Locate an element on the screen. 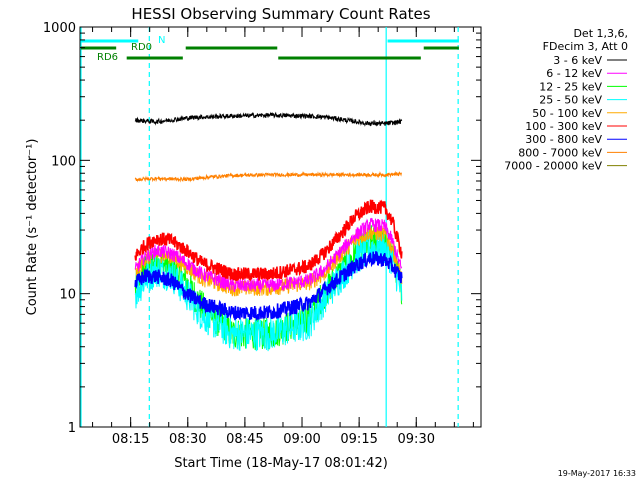 This screenshot has height=480, width=640. legend-label: 6 - 12 keV is located at coordinates (574, 73).